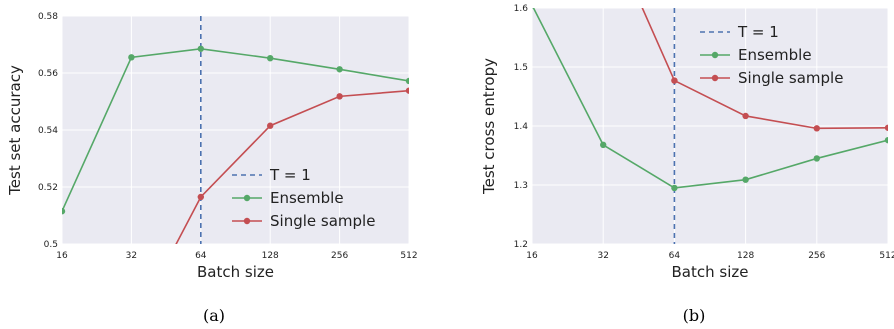  I want to click on y-tick-label: 0.5, so click(51, 245).